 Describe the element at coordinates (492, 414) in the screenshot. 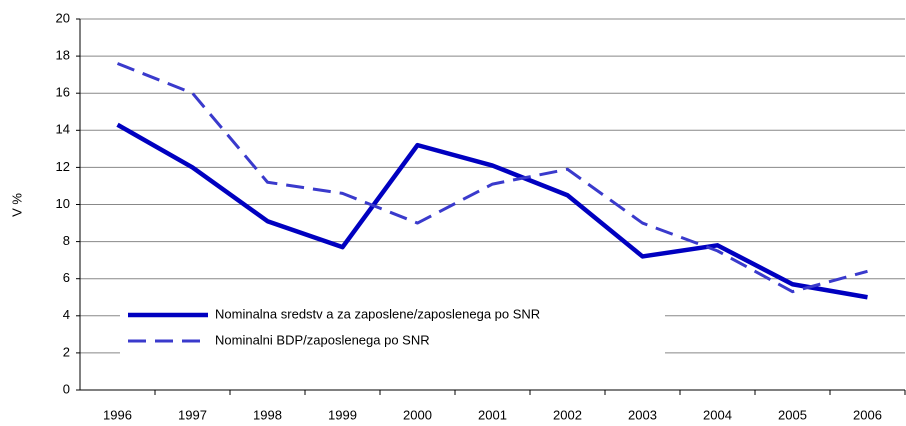

I see `x-tick-label: 2001` at that location.